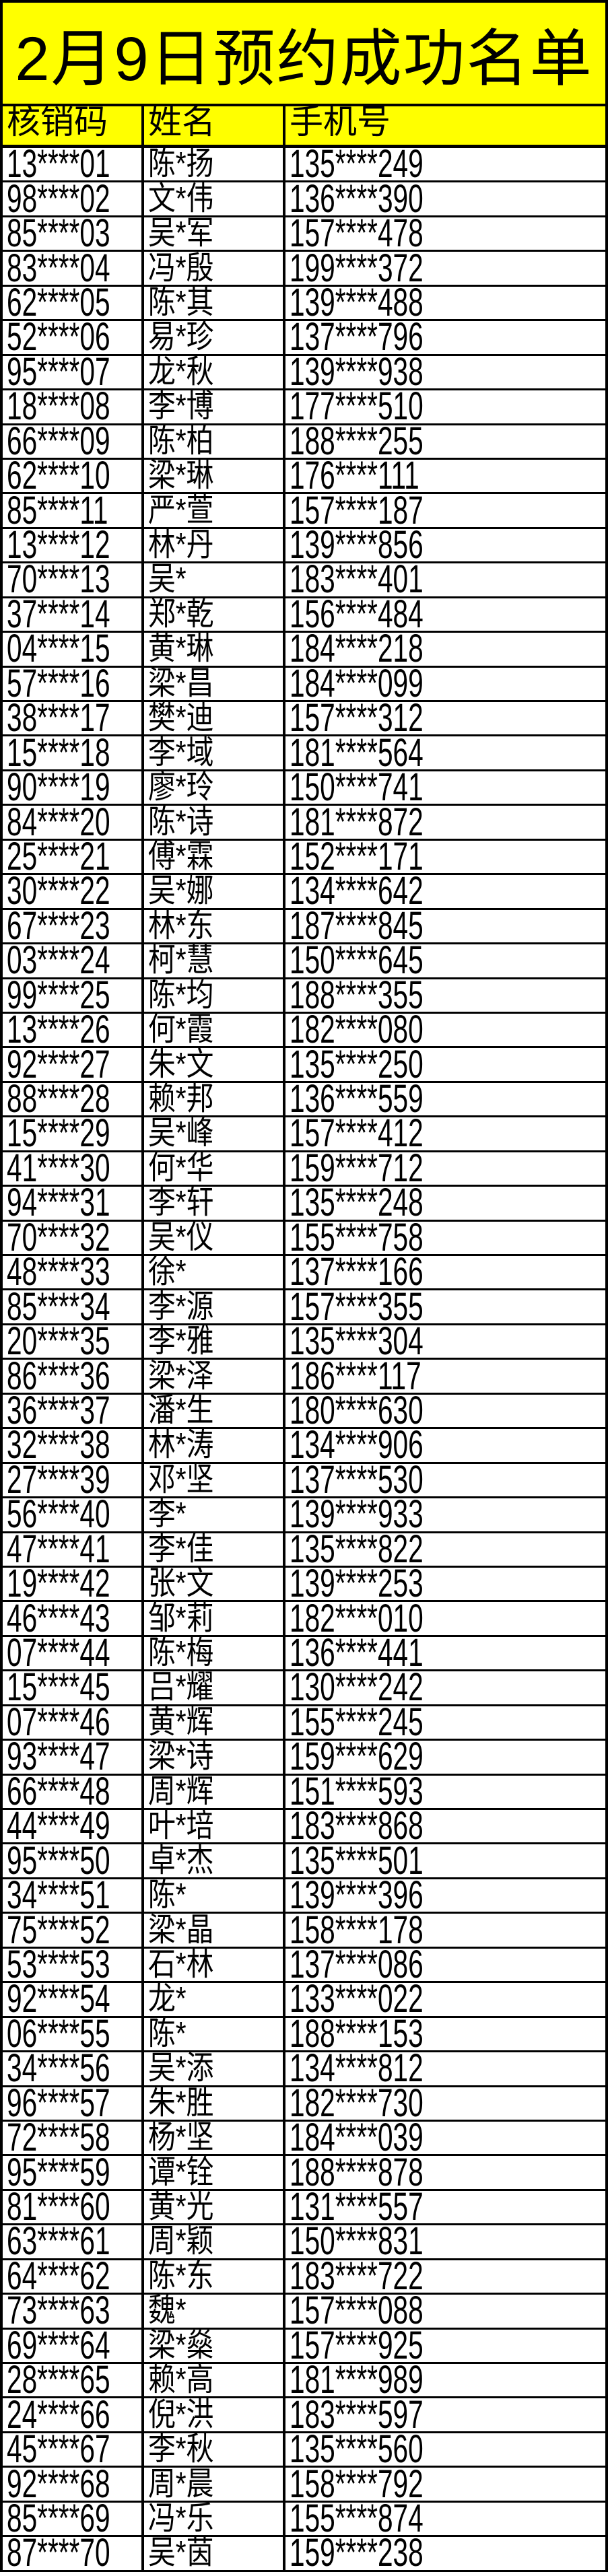 This screenshot has height=2576, width=608. Describe the element at coordinates (167, 2311) in the screenshot. I see `name-text: 魏*` at that location.